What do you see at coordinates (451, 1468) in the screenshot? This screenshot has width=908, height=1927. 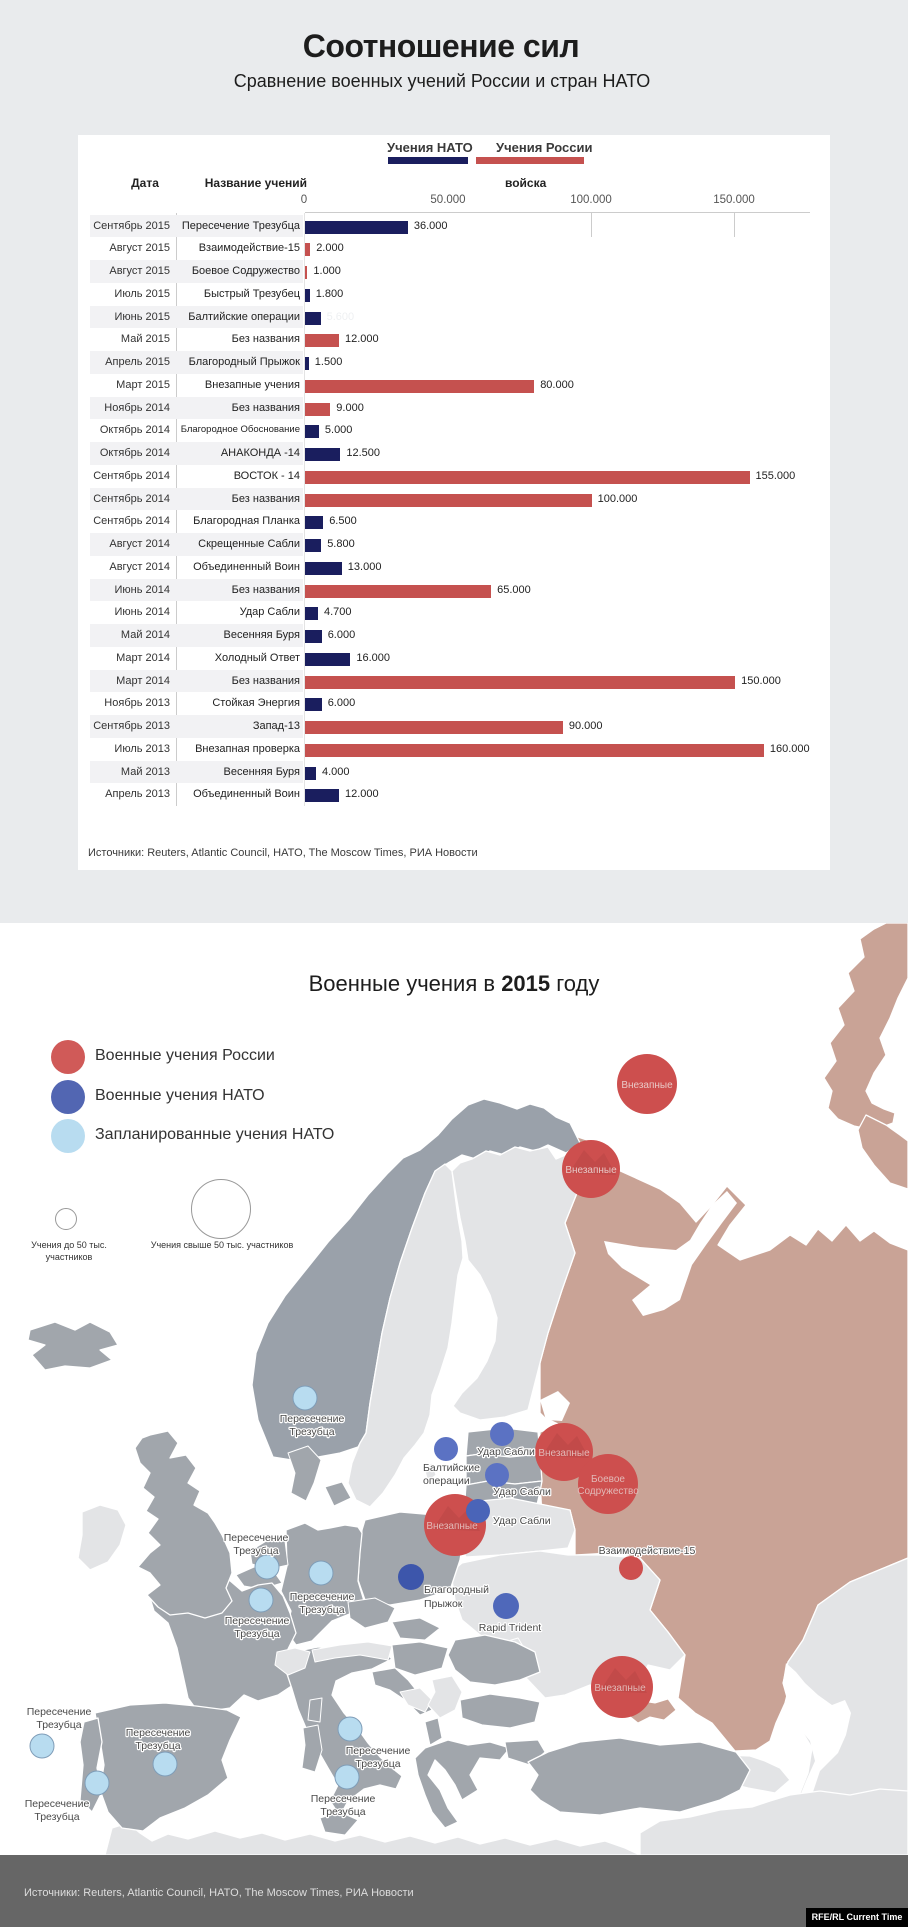 I see `svg-text: Балтийские` at bounding box center [451, 1468].